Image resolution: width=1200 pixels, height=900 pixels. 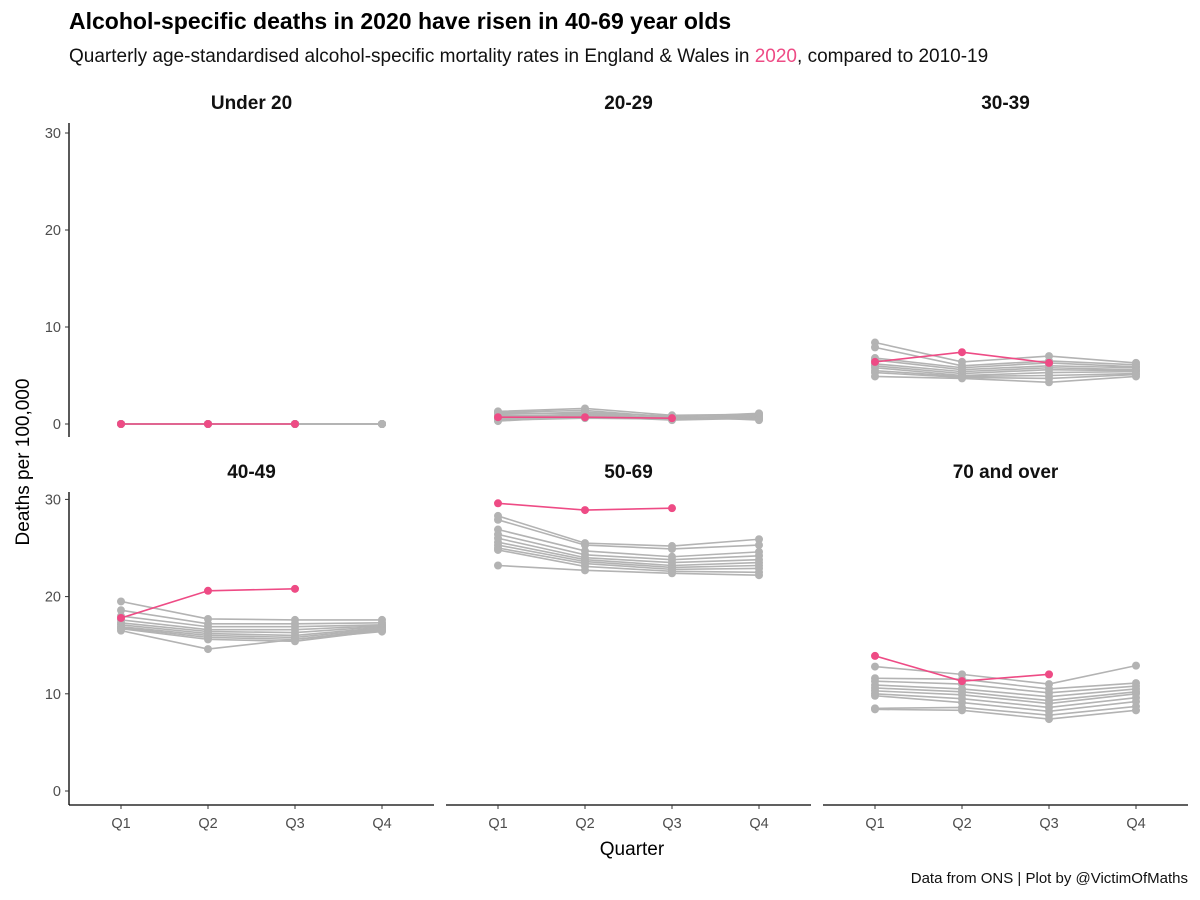 I want to click on data-point-50-69-2020-q1, so click(x=498, y=503).